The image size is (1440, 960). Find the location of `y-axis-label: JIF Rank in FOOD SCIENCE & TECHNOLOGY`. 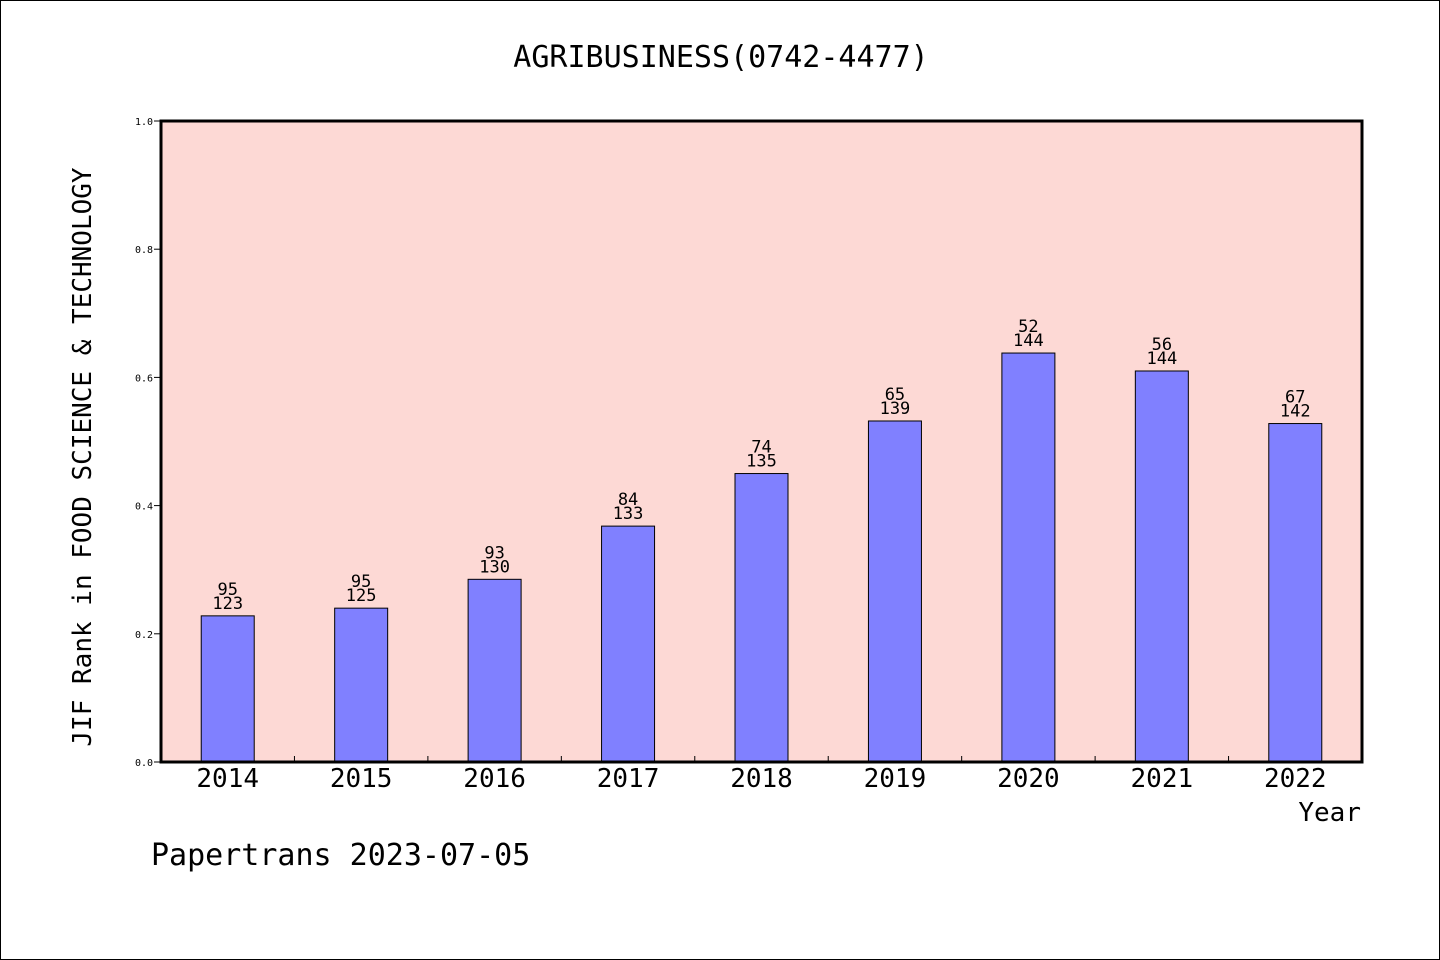

y-axis-label: JIF Rank in FOOD SCIENCE & TECHNOLOGY is located at coordinates (83, 457).